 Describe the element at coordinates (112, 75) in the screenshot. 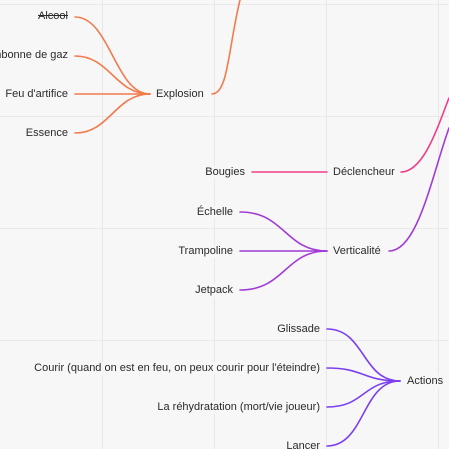

I see `connector-bonbonne` at that location.